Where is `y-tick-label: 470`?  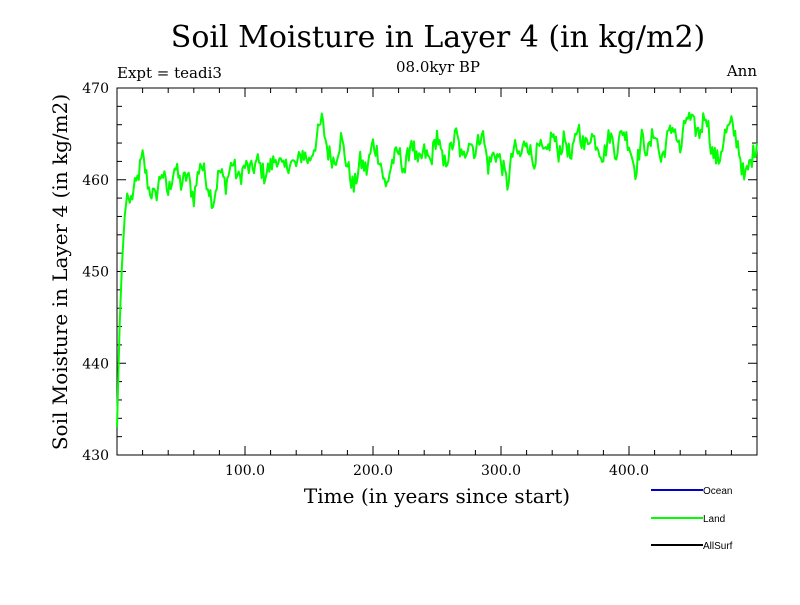
y-tick-label: 470 is located at coordinates (95, 89).